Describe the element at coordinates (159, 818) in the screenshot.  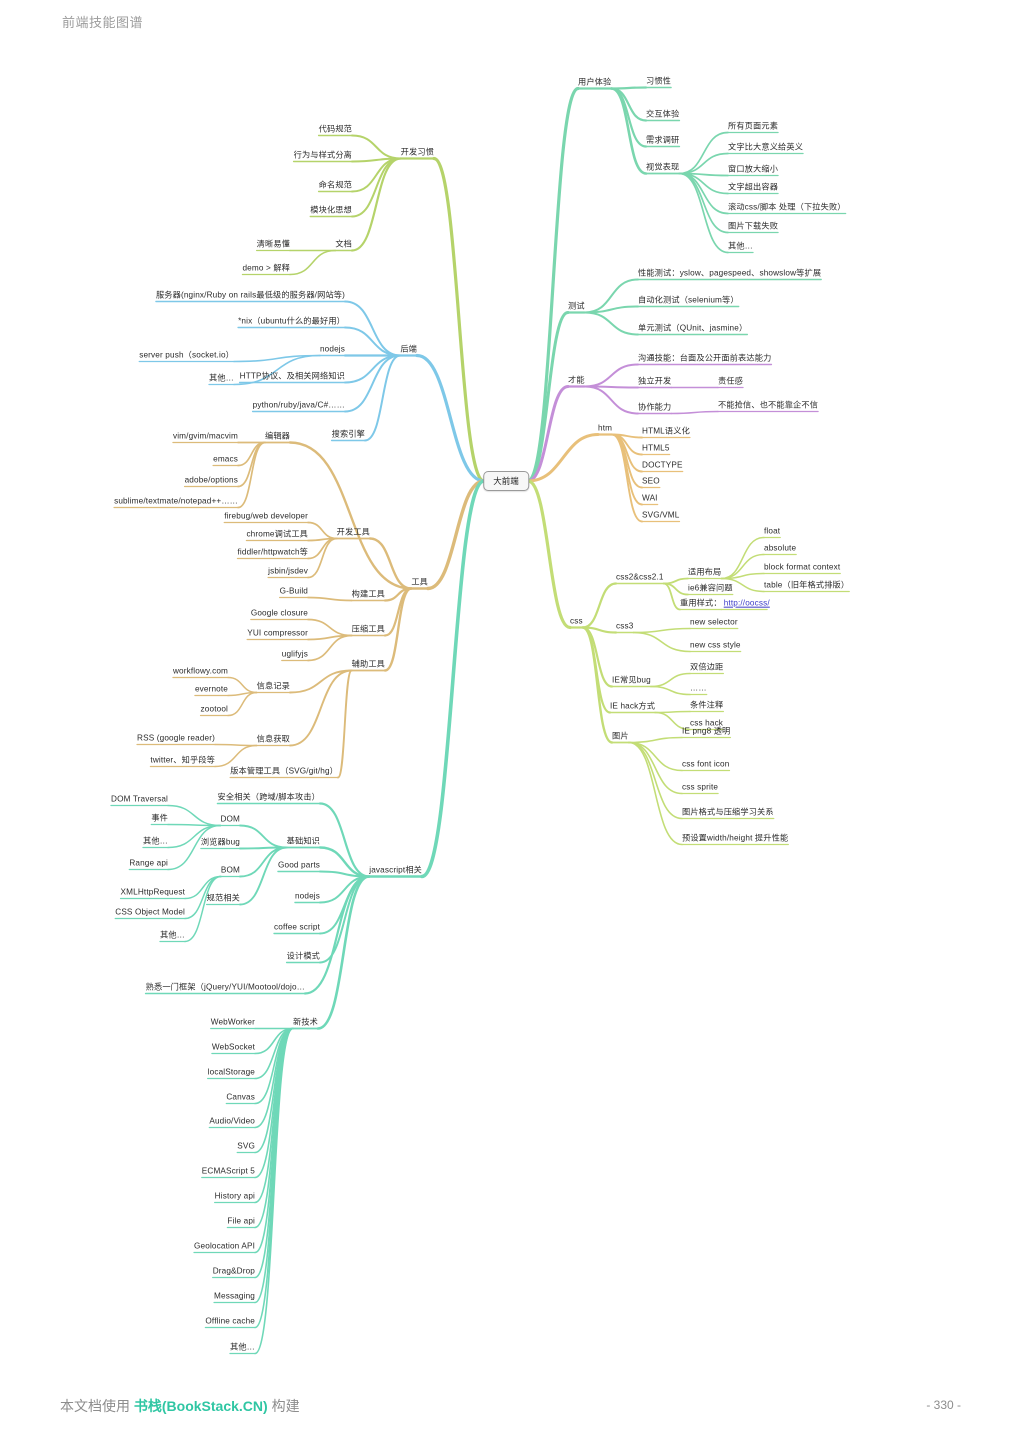
I see `mindmap-node-dom2: 事件` at that location.